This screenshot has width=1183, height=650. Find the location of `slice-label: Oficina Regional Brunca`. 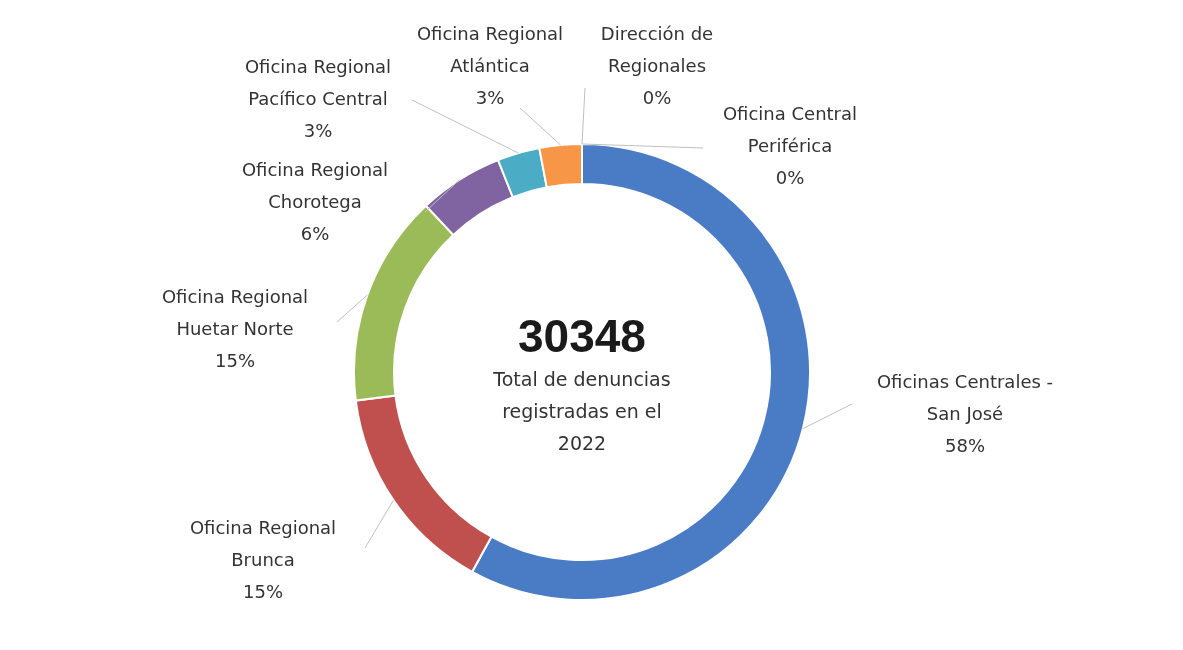

slice-label: Oficina Regional Brunca is located at coordinates (263, 543).